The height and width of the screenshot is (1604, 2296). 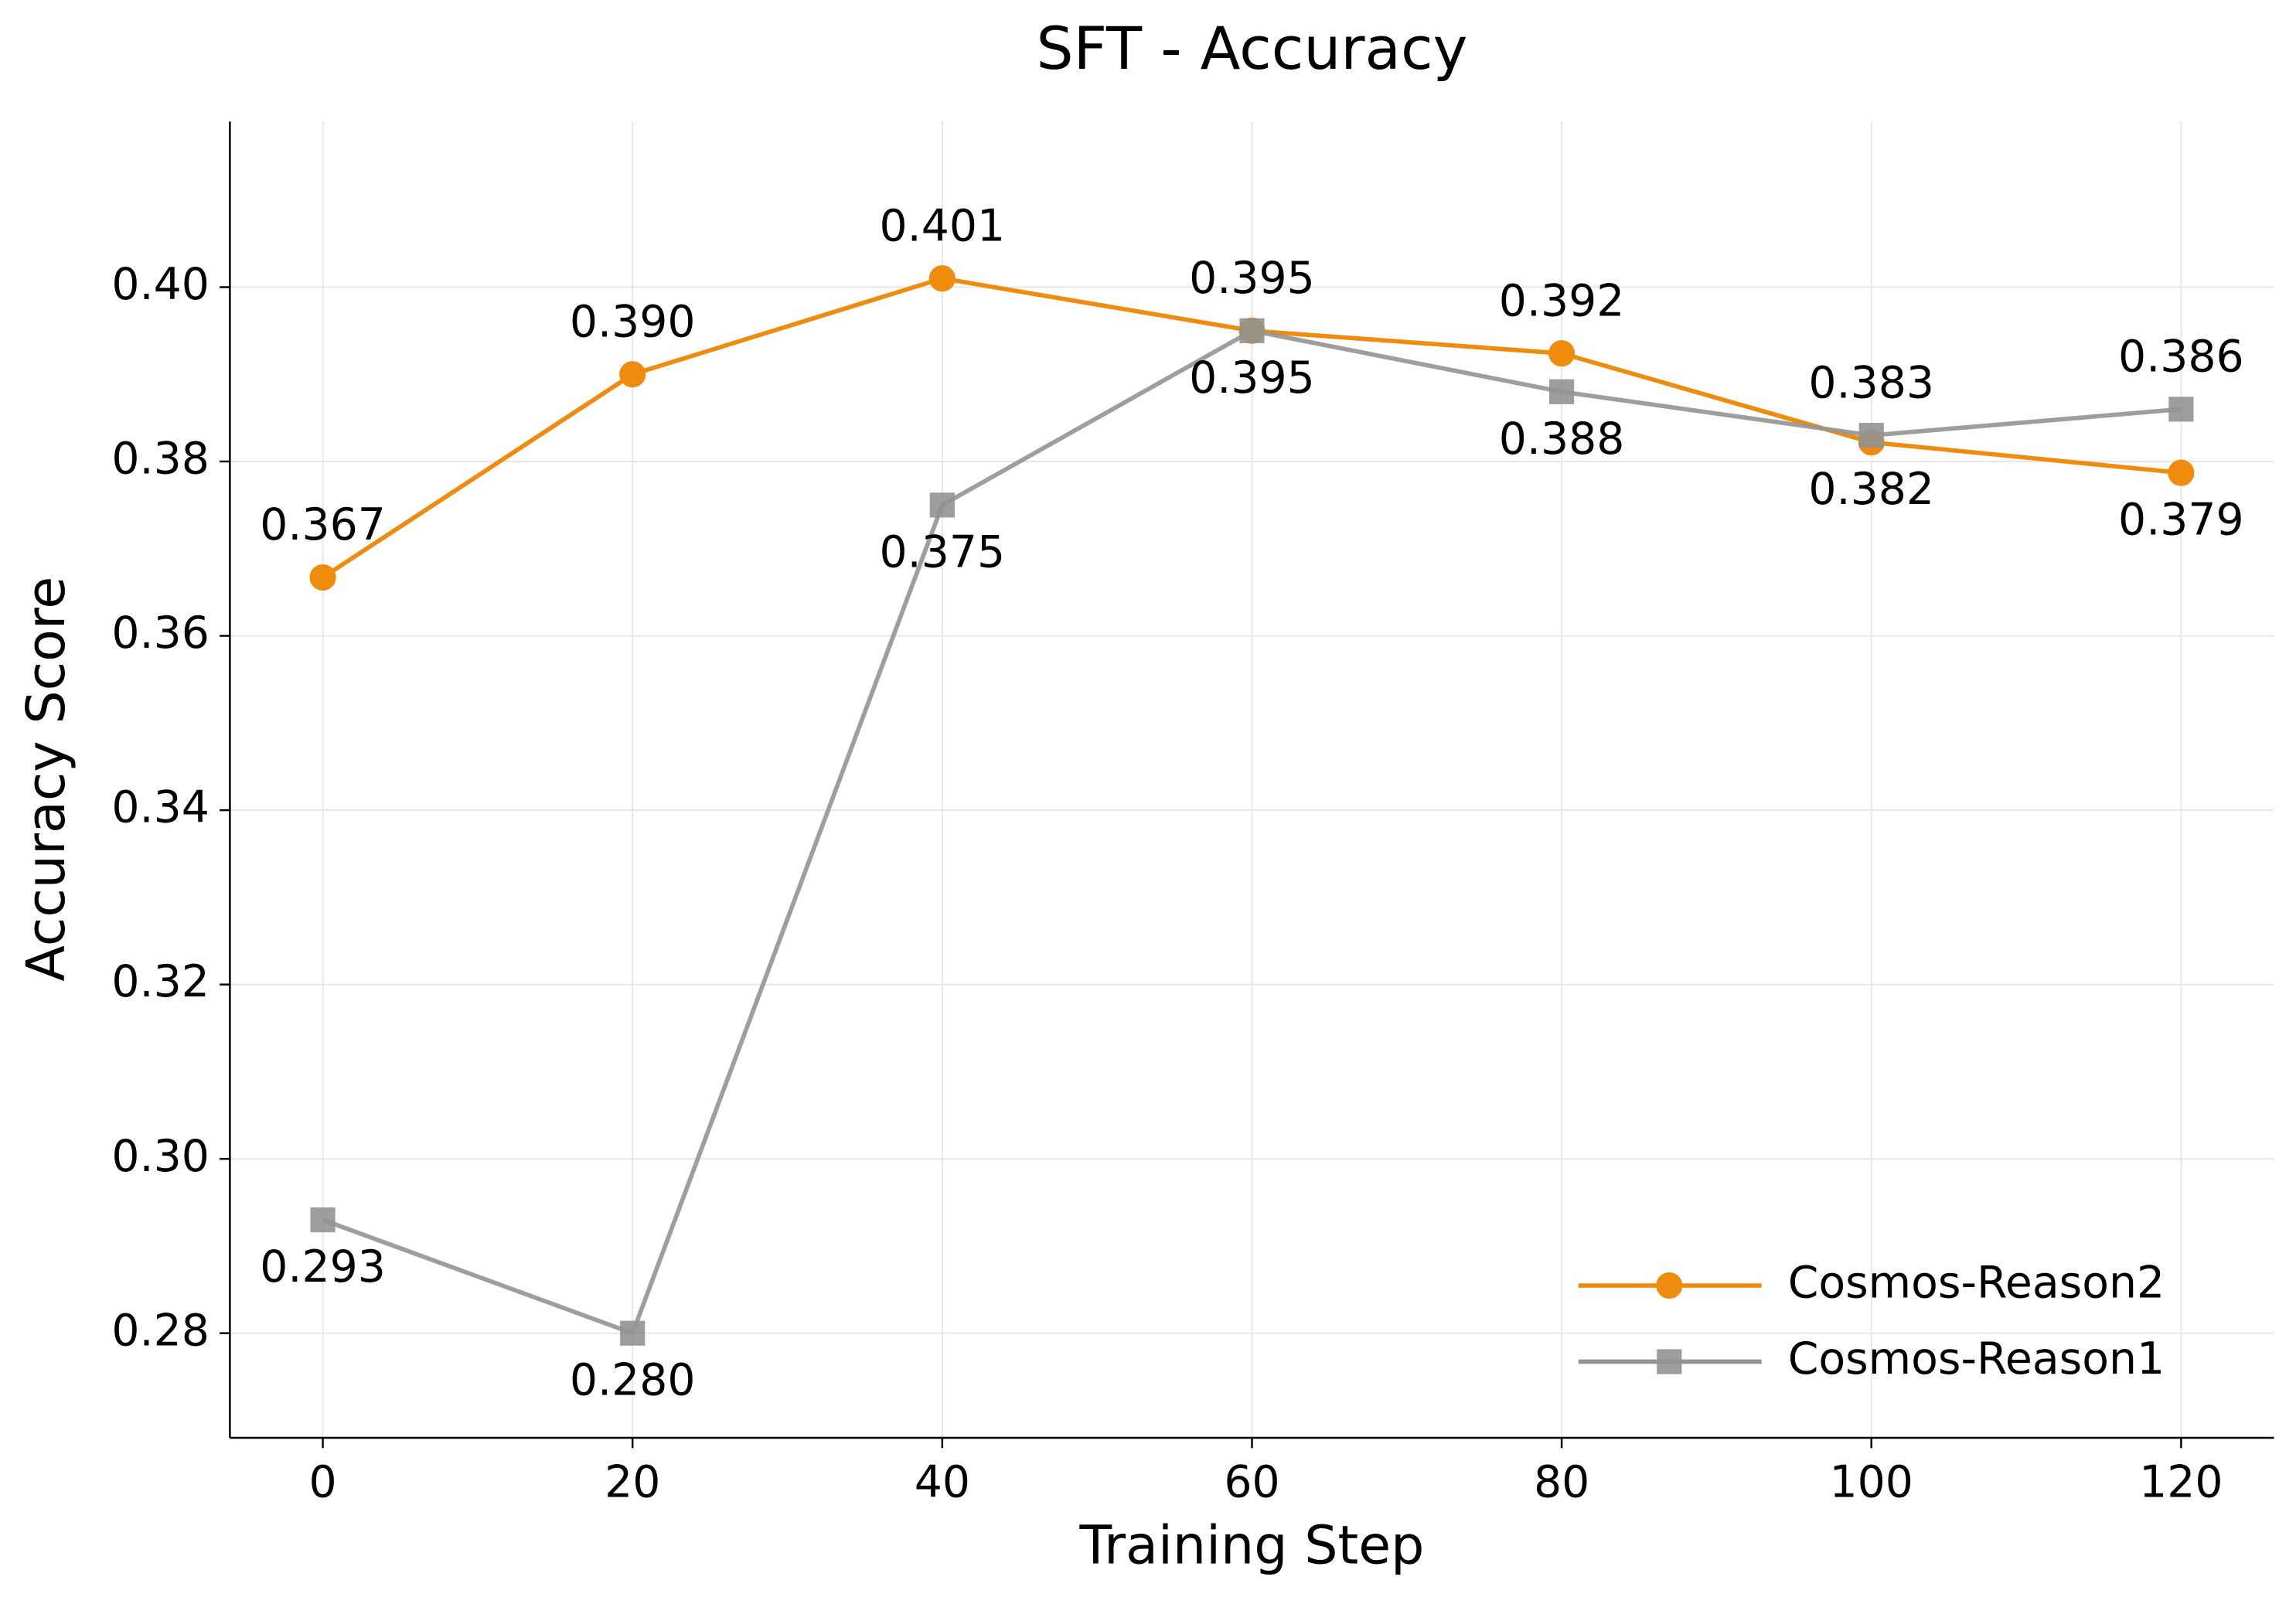 What do you see at coordinates (1252, 1546) in the screenshot?
I see `x-axis-label: Training Step` at bounding box center [1252, 1546].